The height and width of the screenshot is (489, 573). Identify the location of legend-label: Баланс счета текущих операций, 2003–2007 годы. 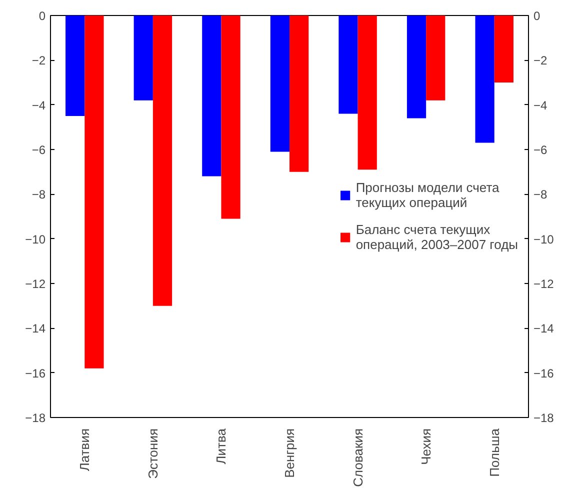
(437, 237).